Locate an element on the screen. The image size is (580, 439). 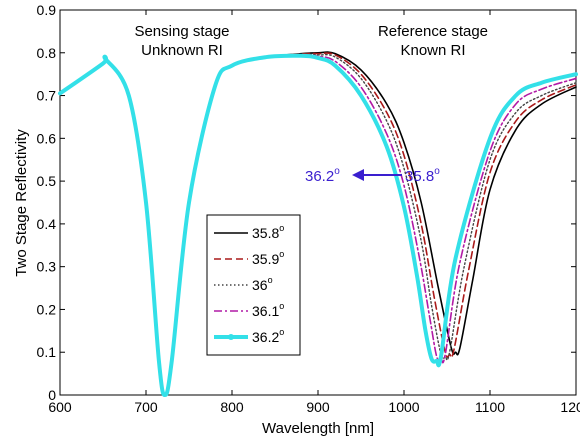
y-tick-label: 0.9 is located at coordinates (47, 10).